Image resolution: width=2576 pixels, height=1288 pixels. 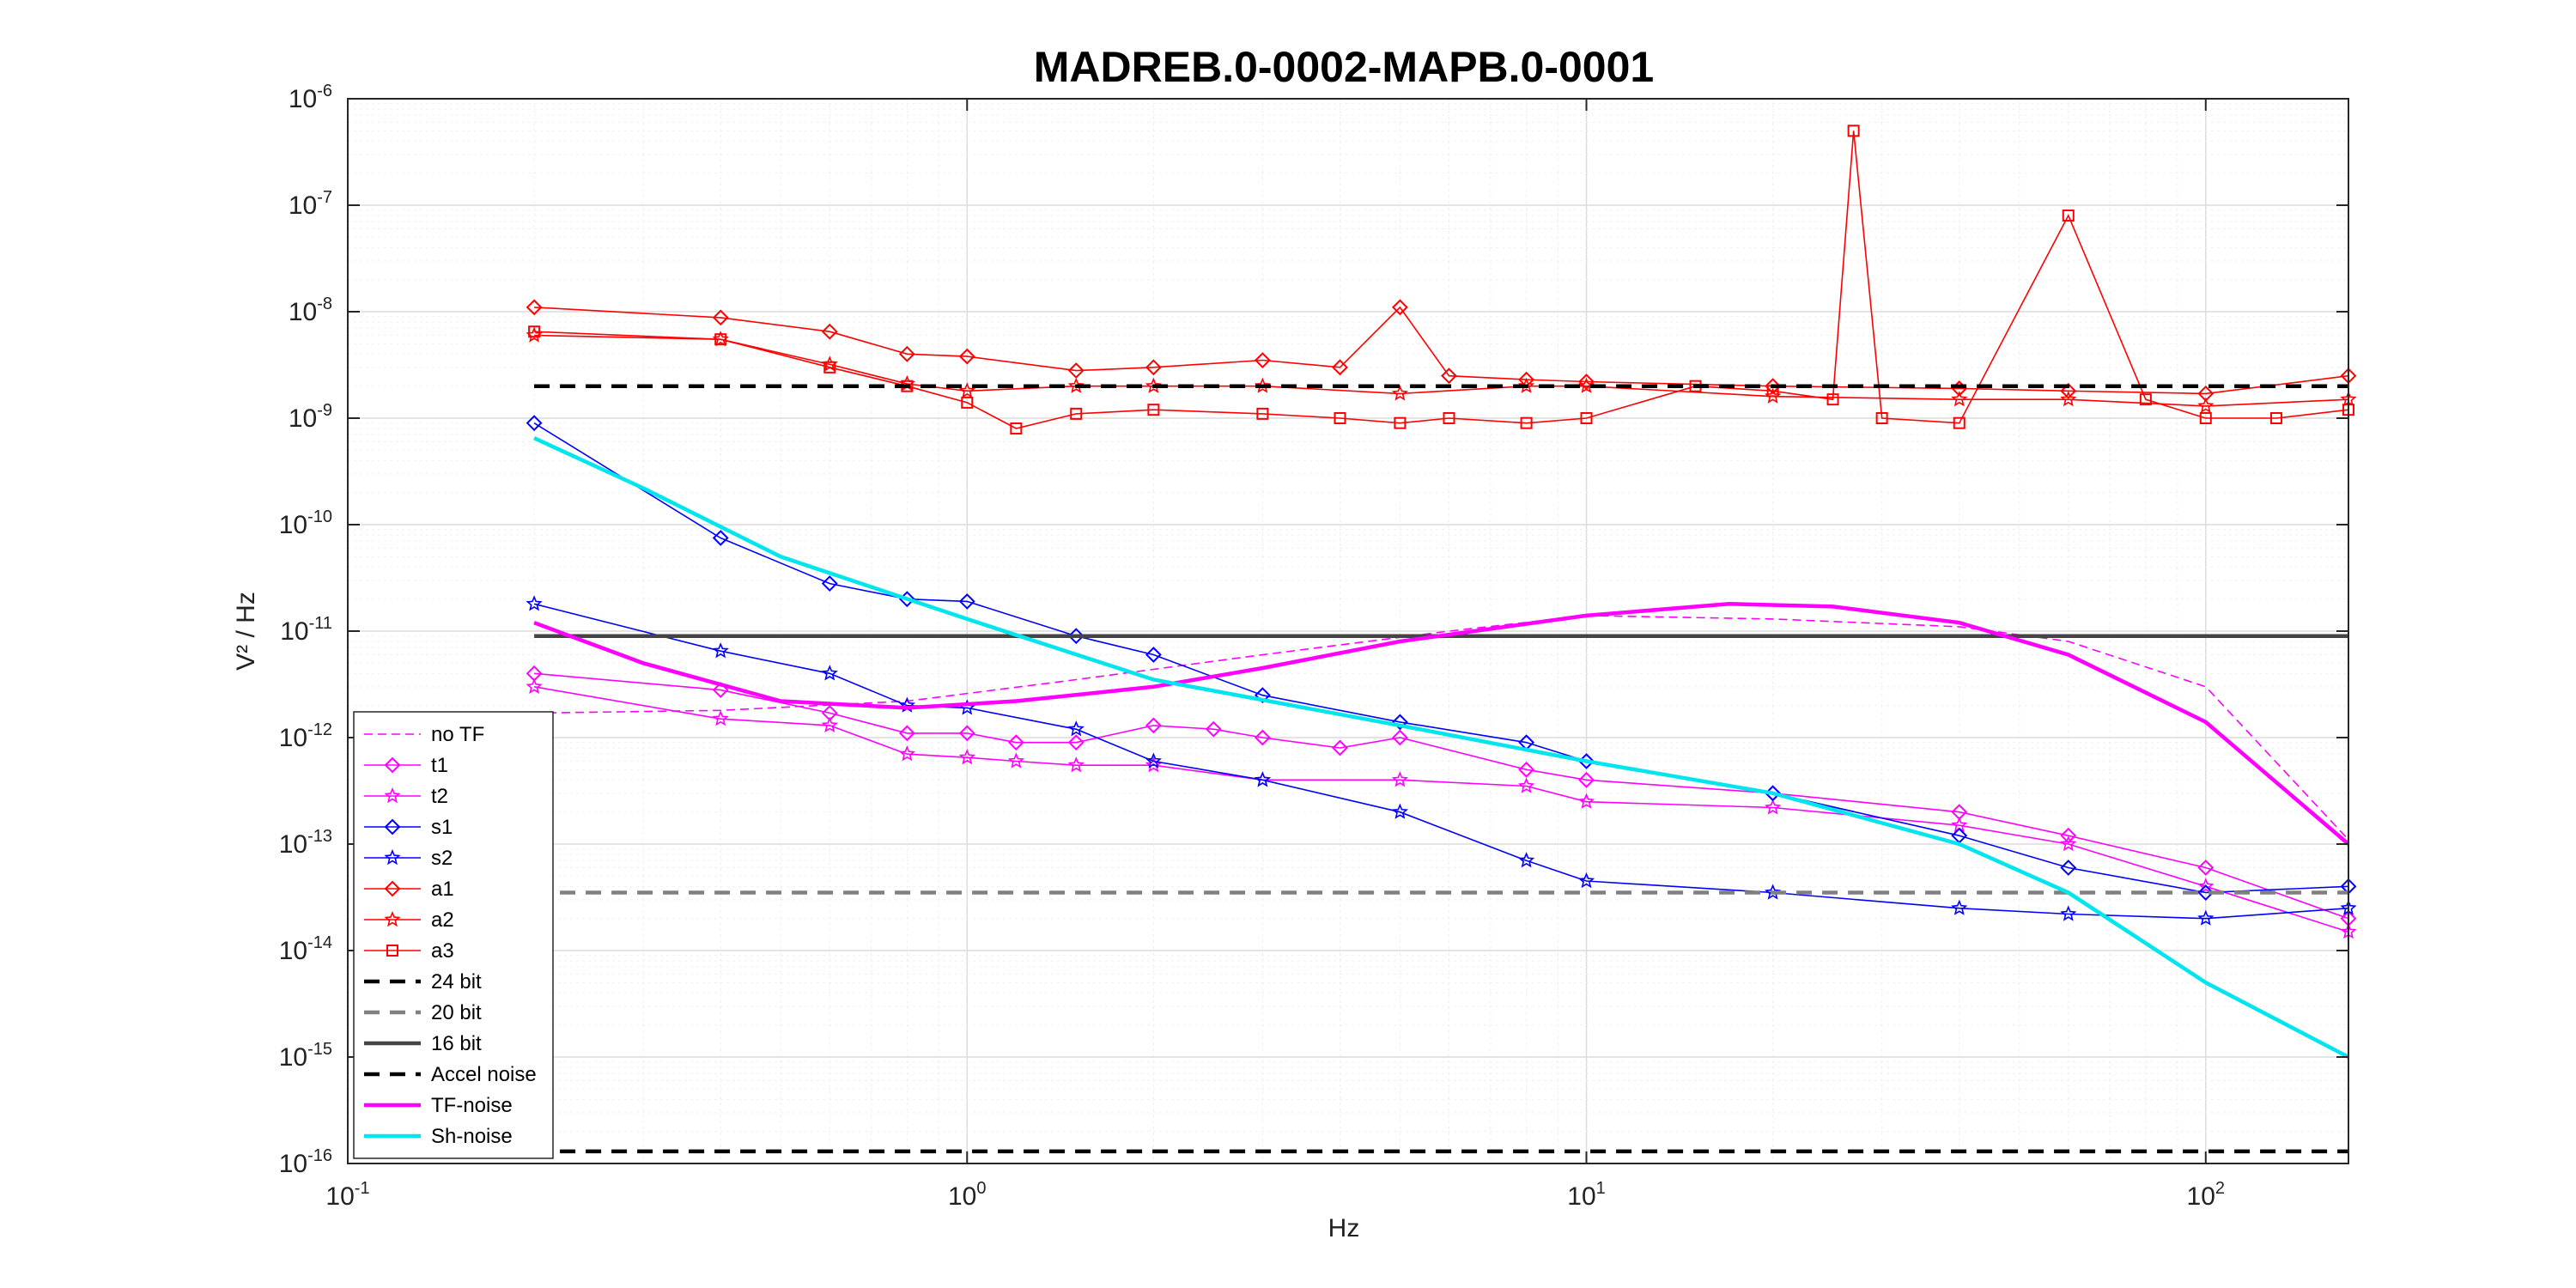 I want to click on y-tick-label: 10-7, so click(x=311, y=204).